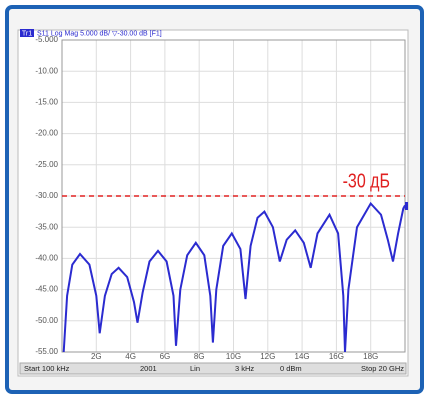 This screenshot has width=430, height=405. Describe the element at coordinates (130, 356) in the screenshot. I see `x-tick-label: 4G` at that location.